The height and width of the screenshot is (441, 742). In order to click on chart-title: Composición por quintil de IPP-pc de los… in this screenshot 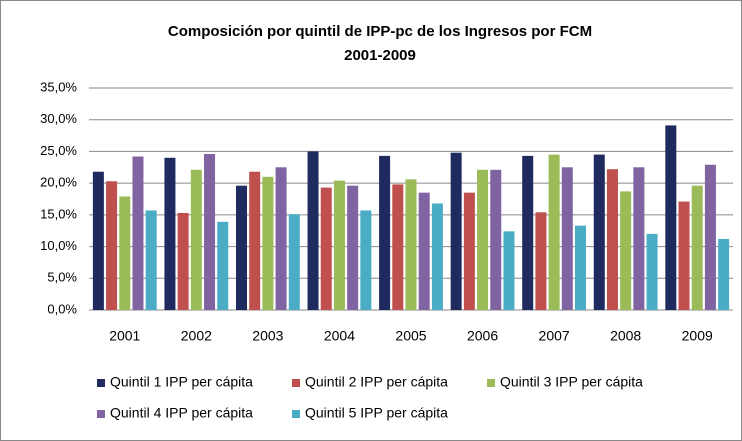, I will do `click(380, 31)`.